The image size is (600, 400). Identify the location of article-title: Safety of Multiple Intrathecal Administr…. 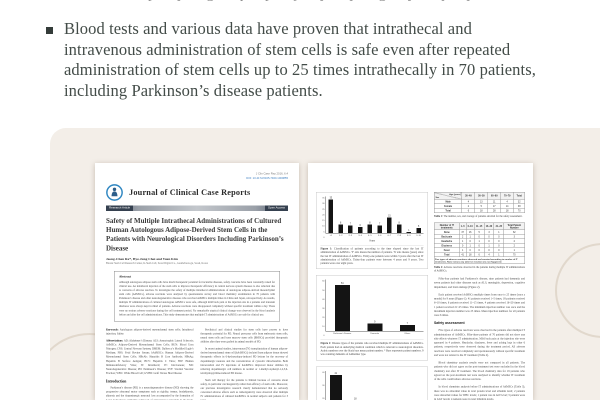
(195, 235).